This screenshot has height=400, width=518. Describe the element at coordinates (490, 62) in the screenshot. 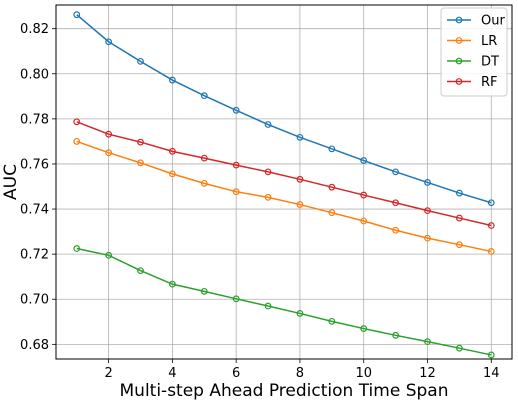

I see `legend-label: DT` at that location.